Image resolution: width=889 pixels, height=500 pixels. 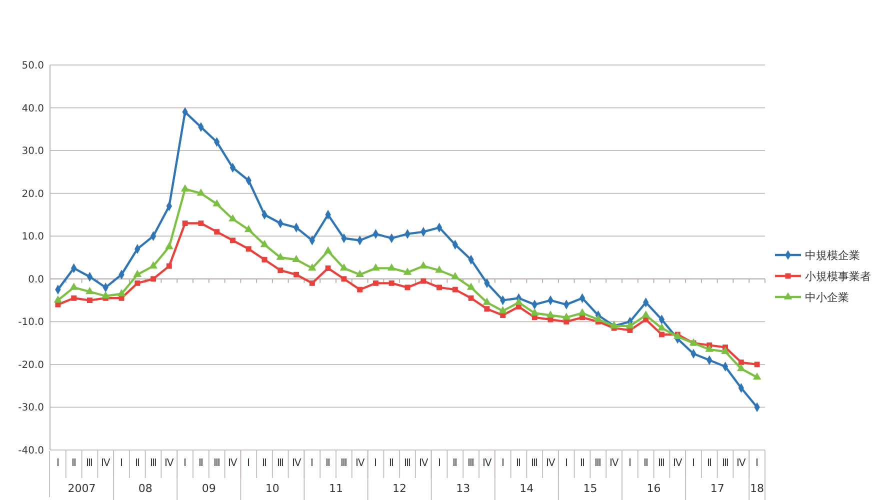 What do you see at coordinates (717, 488) in the screenshot?
I see `text: 17` at bounding box center [717, 488].